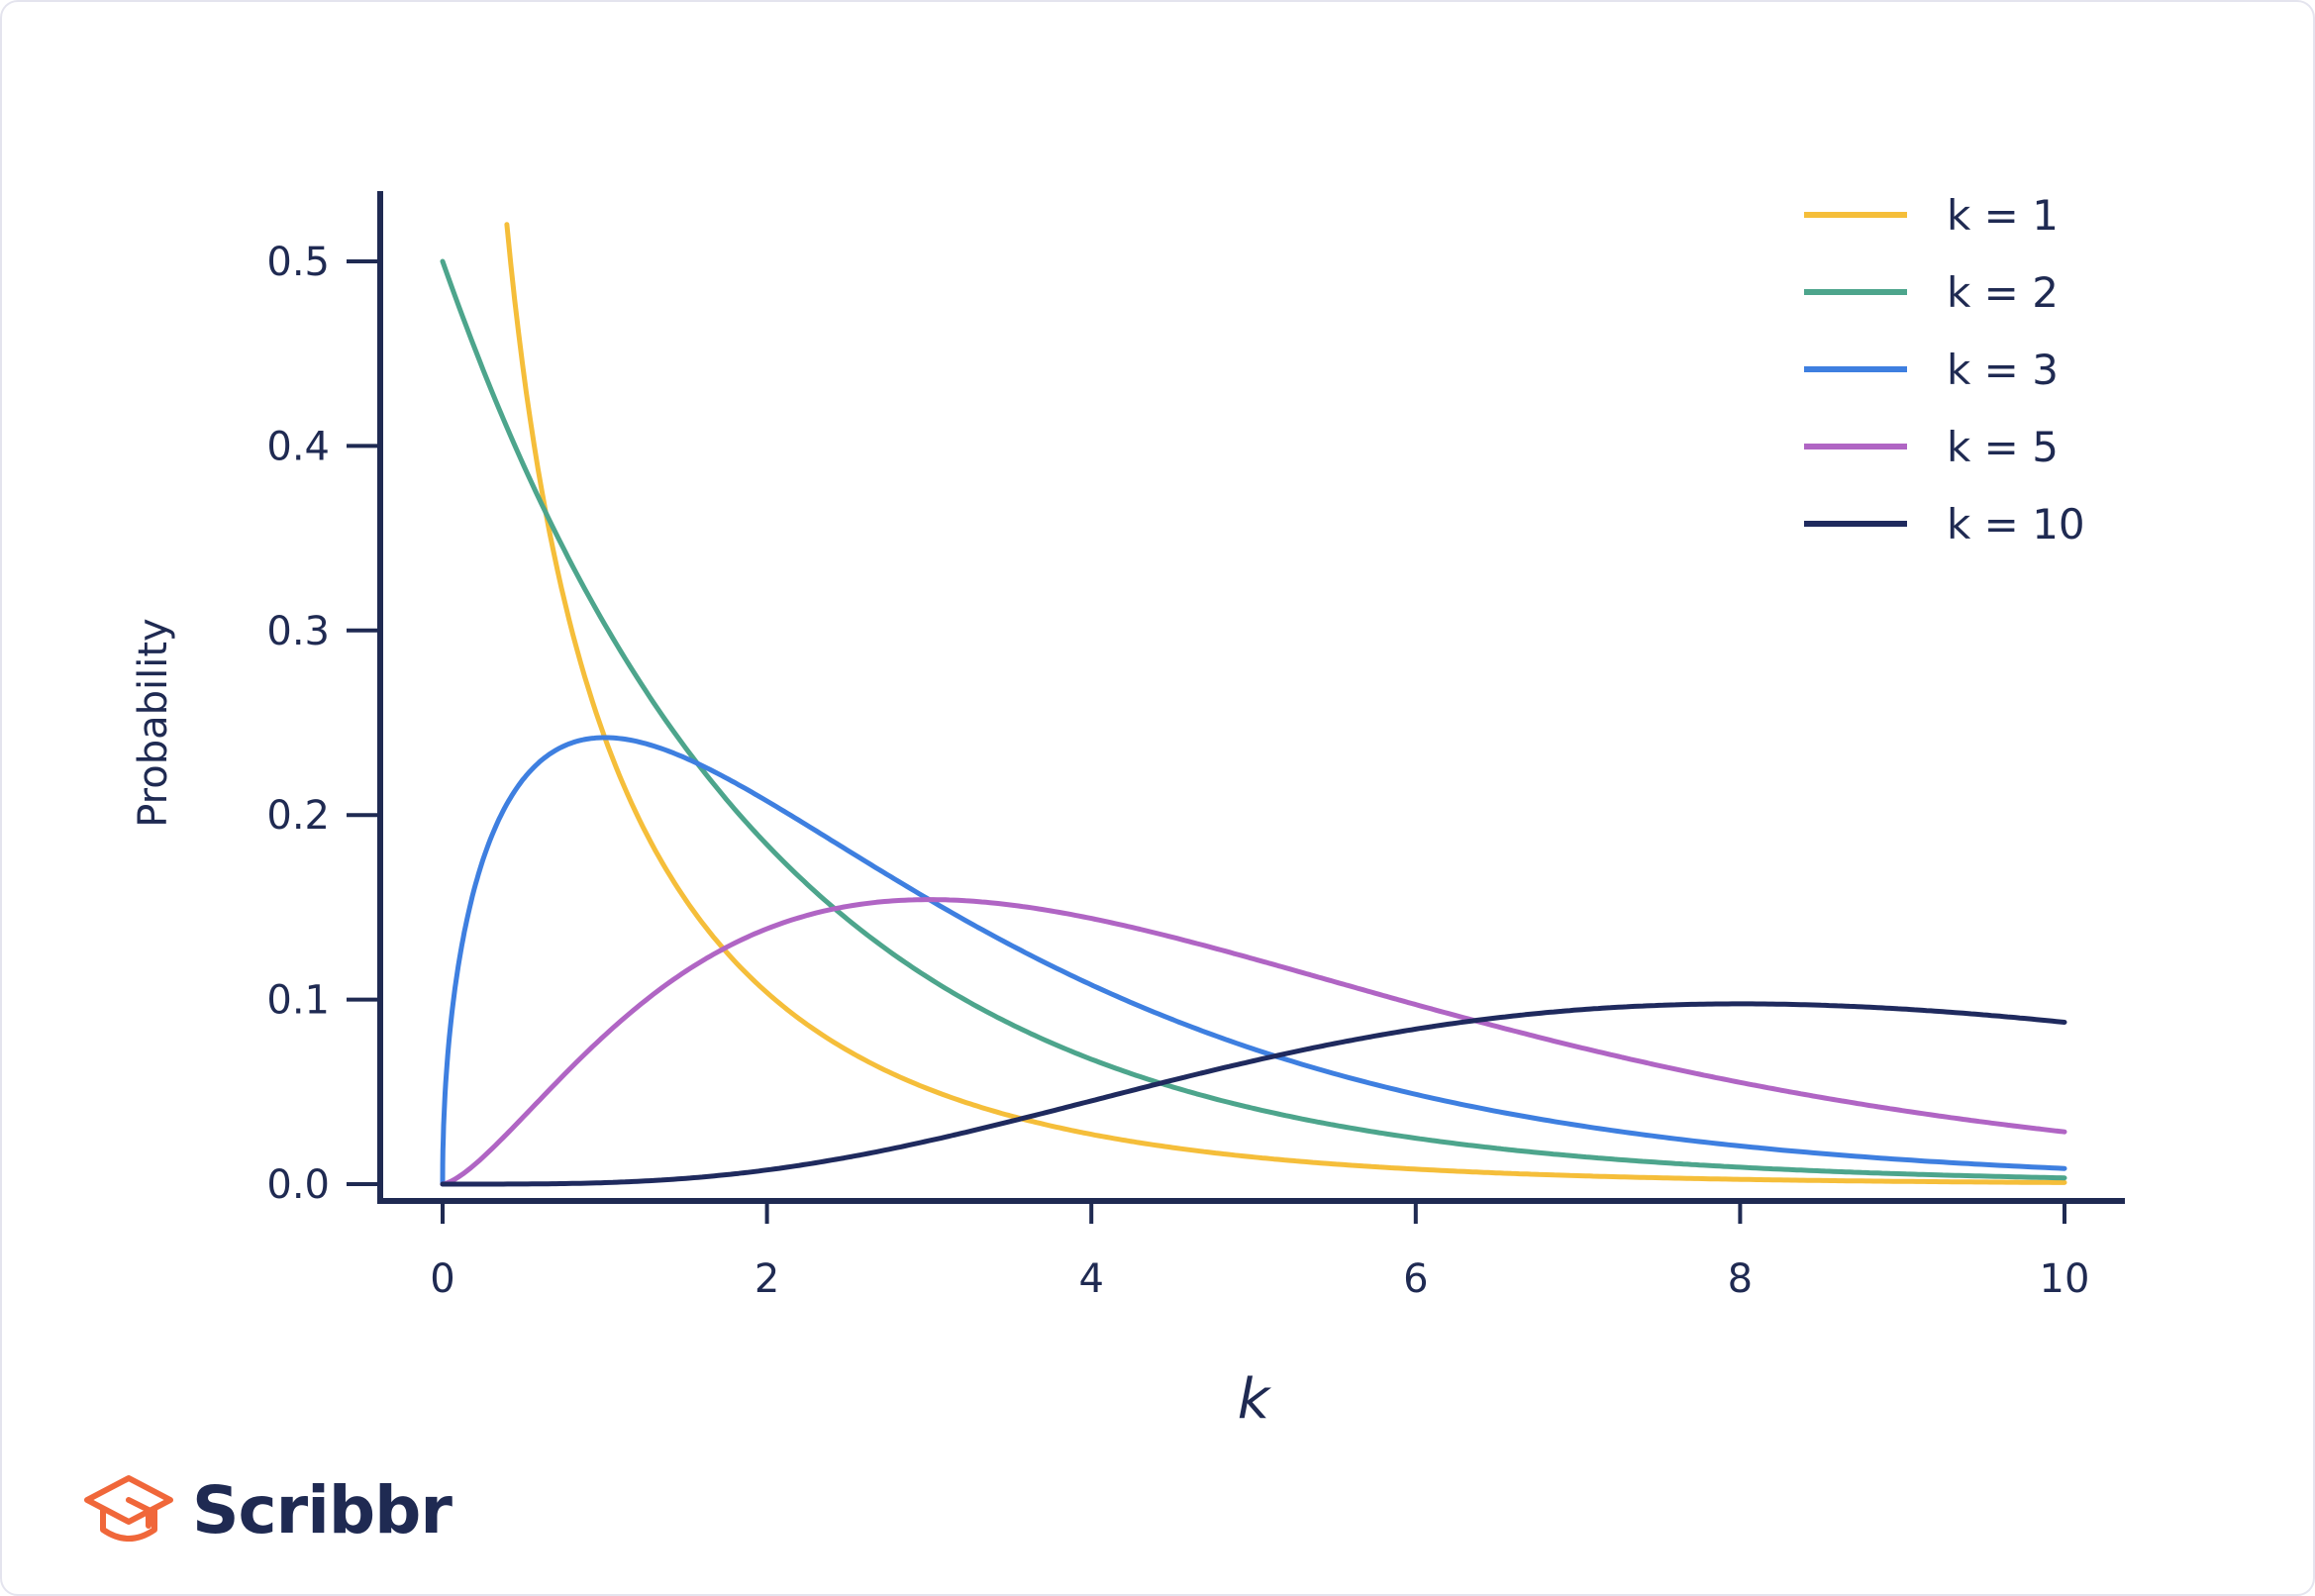 The width and height of the screenshot is (2315, 1596). I want to click on brand-name: Scribbr, so click(322, 1509).